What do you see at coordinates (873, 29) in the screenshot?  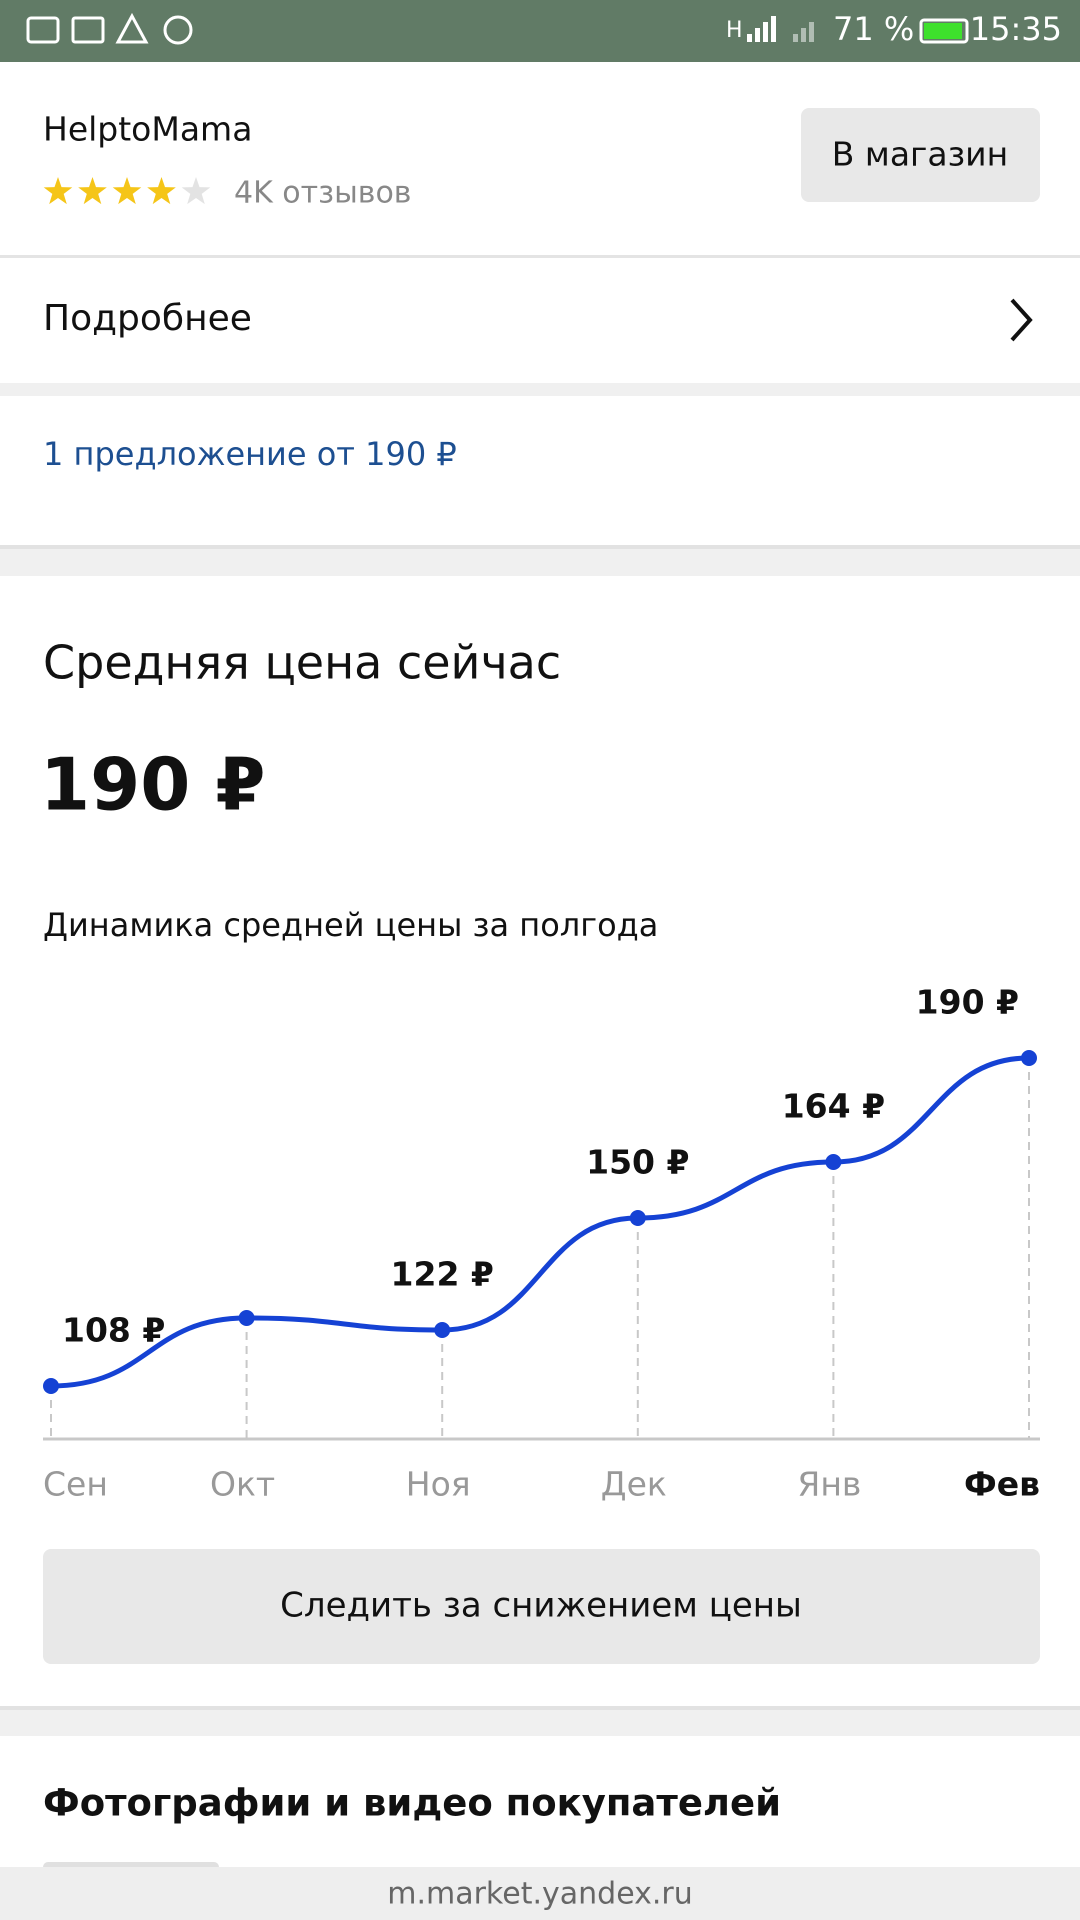 I see `battery-text: 71 %` at bounding box center [873, 29].